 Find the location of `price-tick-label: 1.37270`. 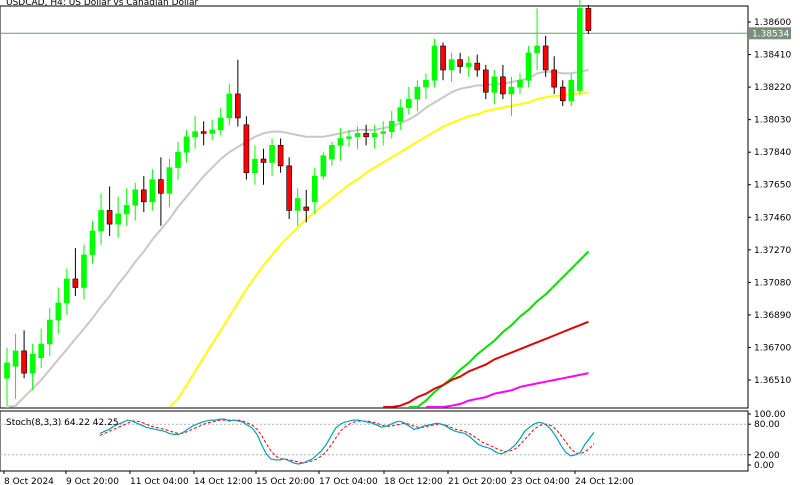

price-tick-label: 1.37270 is located at coordinates (772, 251).